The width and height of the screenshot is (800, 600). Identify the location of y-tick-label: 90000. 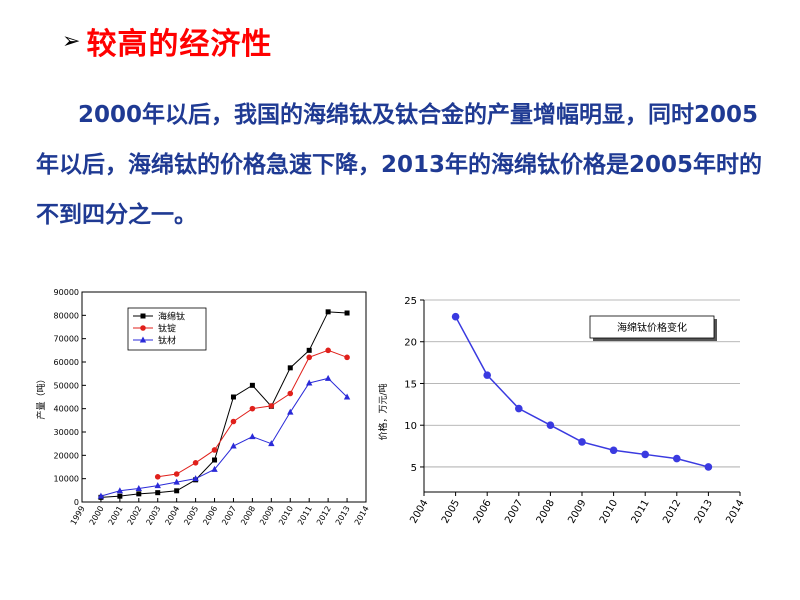
(66, 292).